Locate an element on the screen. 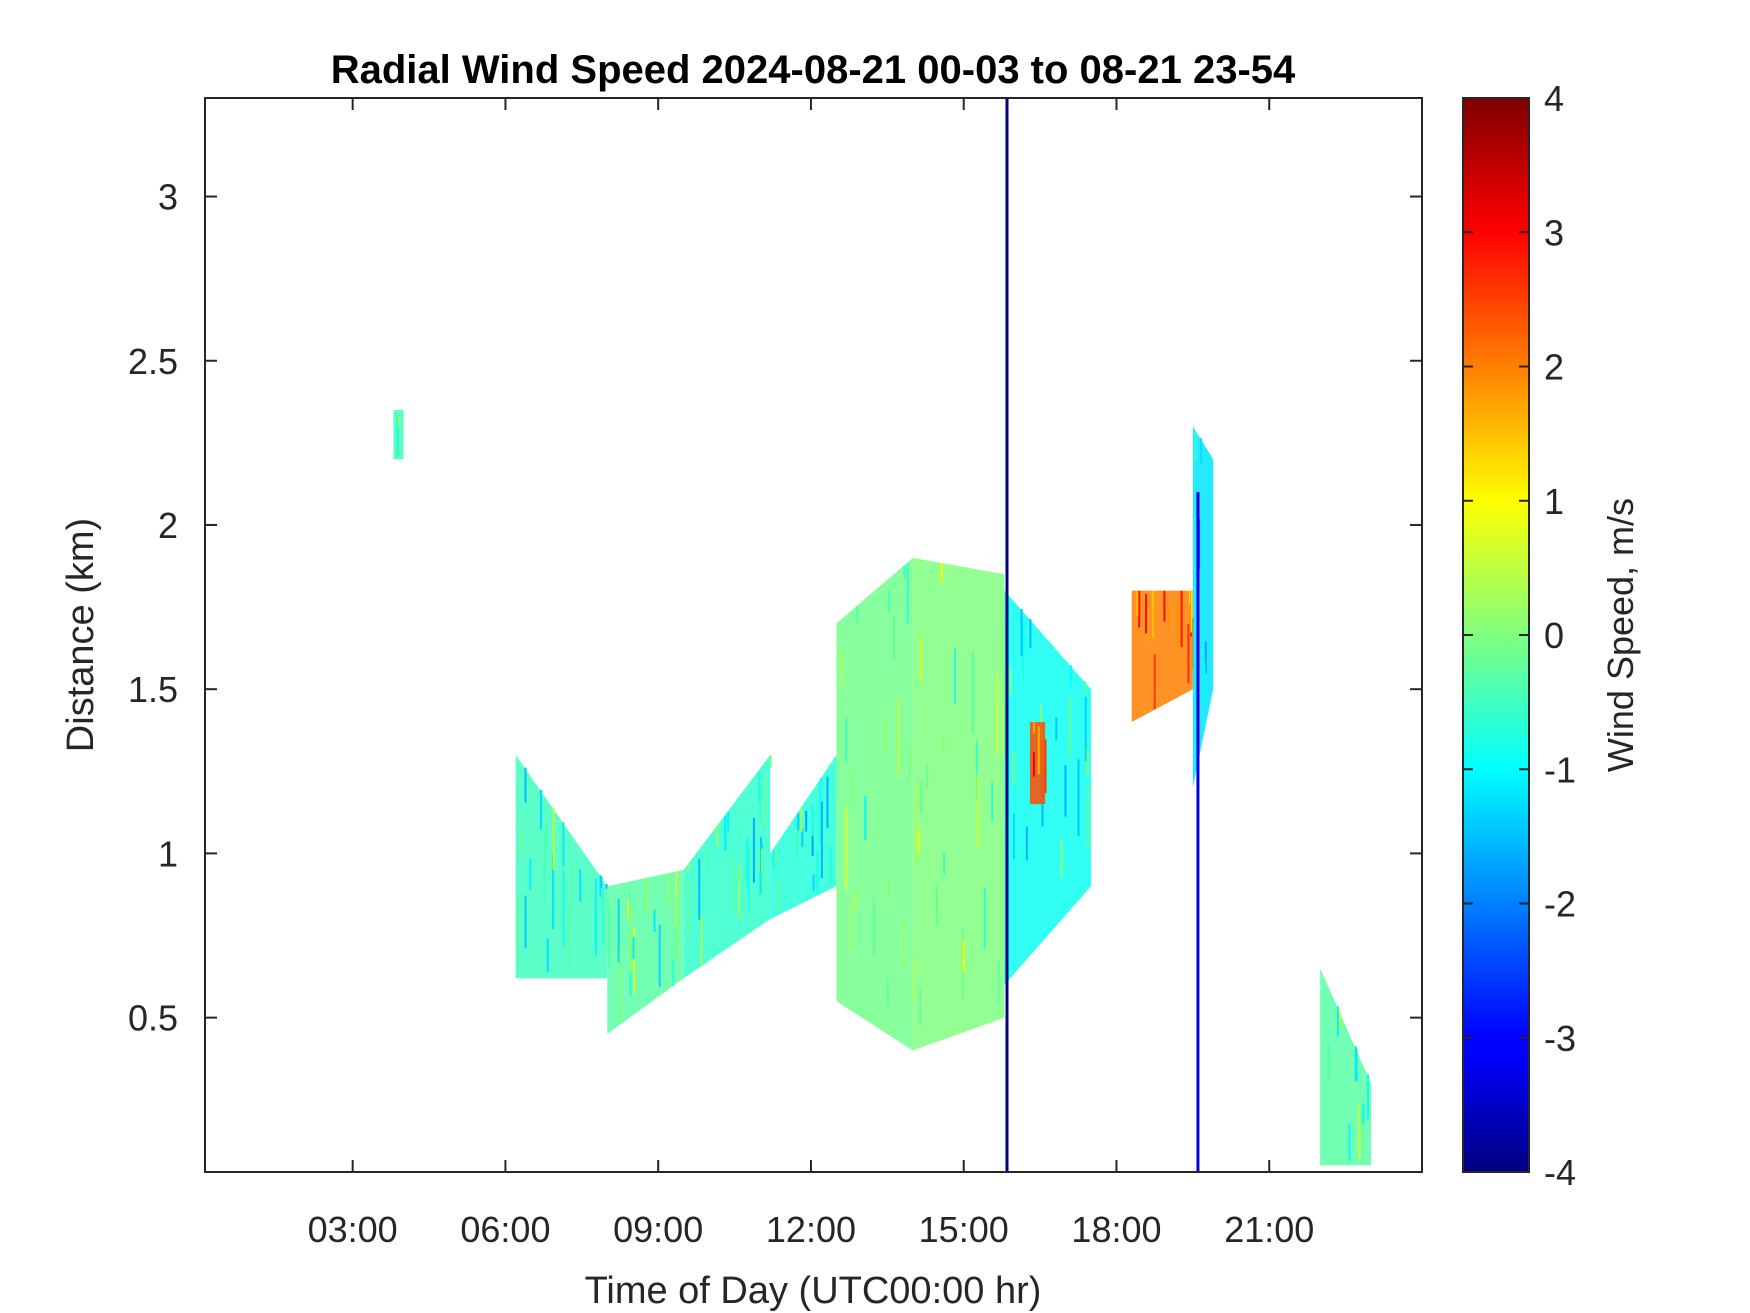 The image size is (1750, 1313). y-axis-label: Distance (km) is located at coordinates (81, 635).